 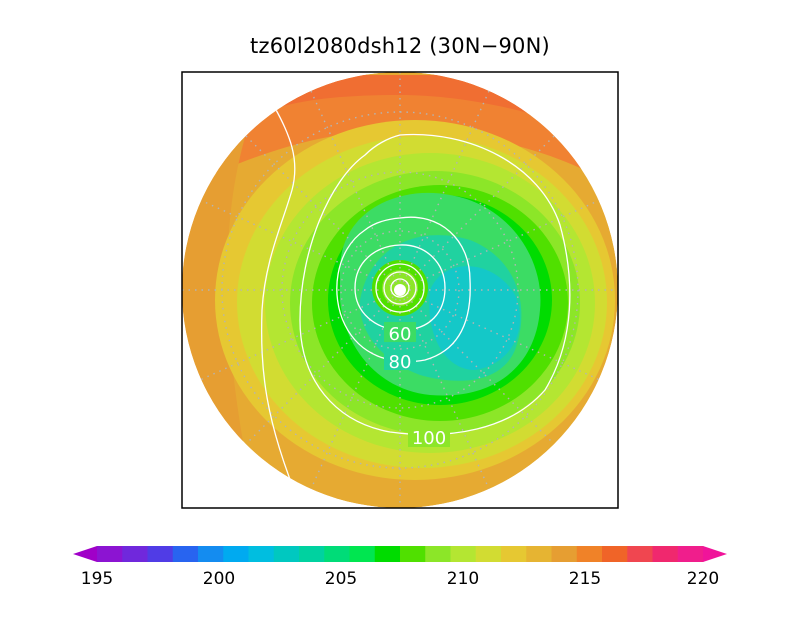 I want to click on colorbar-tick-label: 215, so click(x=585, y=579).